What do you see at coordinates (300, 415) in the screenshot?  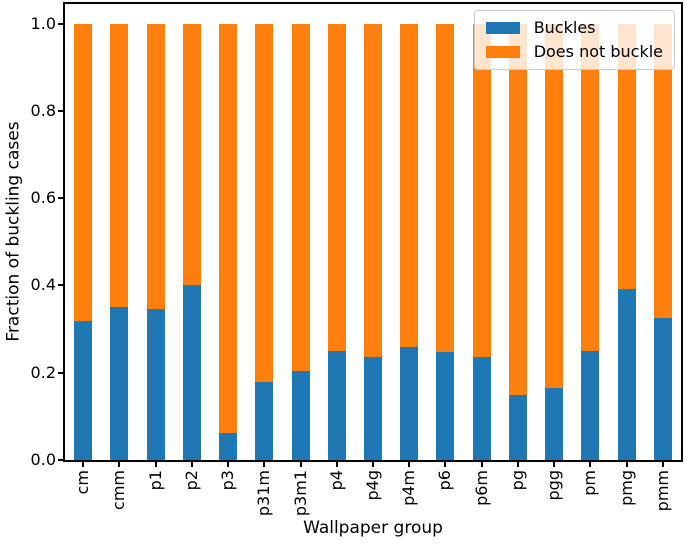 I see `bar-segment-buckles-p3m1` at bounding box center [300, 415].